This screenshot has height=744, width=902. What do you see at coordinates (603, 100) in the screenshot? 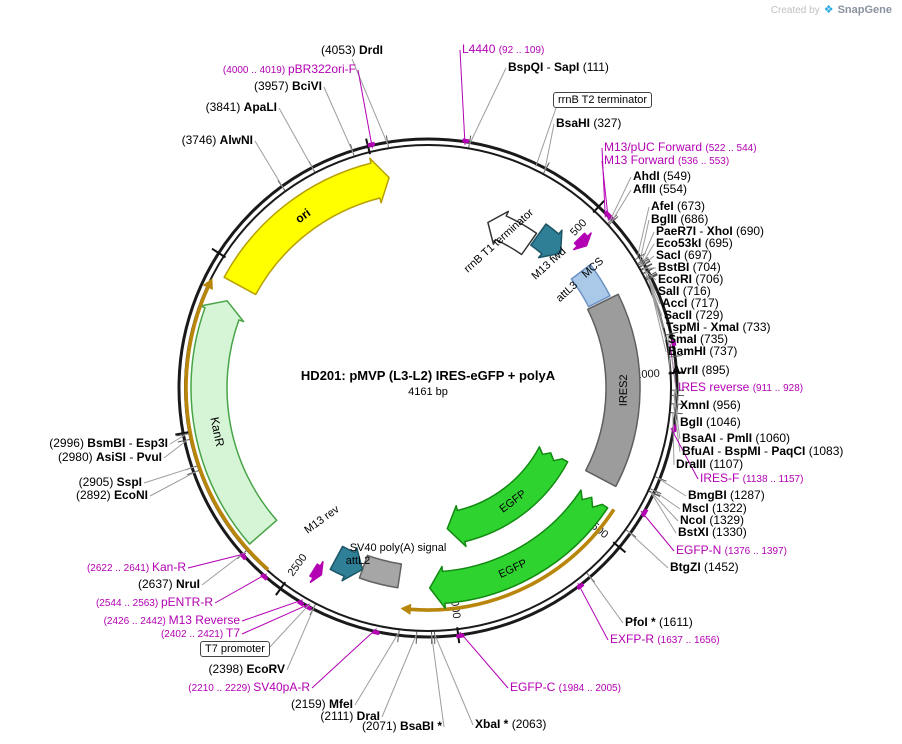
I see `boxed-feature-label-rrnb-t2-terminator: rrnB T2 terminator` at bounding box center [603, 100].